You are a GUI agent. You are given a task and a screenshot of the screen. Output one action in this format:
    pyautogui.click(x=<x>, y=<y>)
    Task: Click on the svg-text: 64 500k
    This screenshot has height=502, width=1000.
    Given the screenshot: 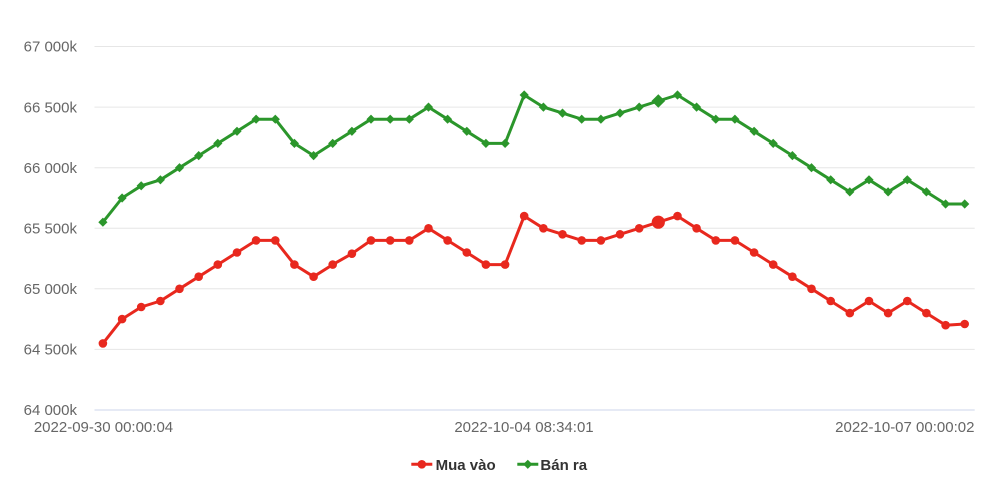 What is the action you would take?
    pyautogui.click(x=51, y=350)
    